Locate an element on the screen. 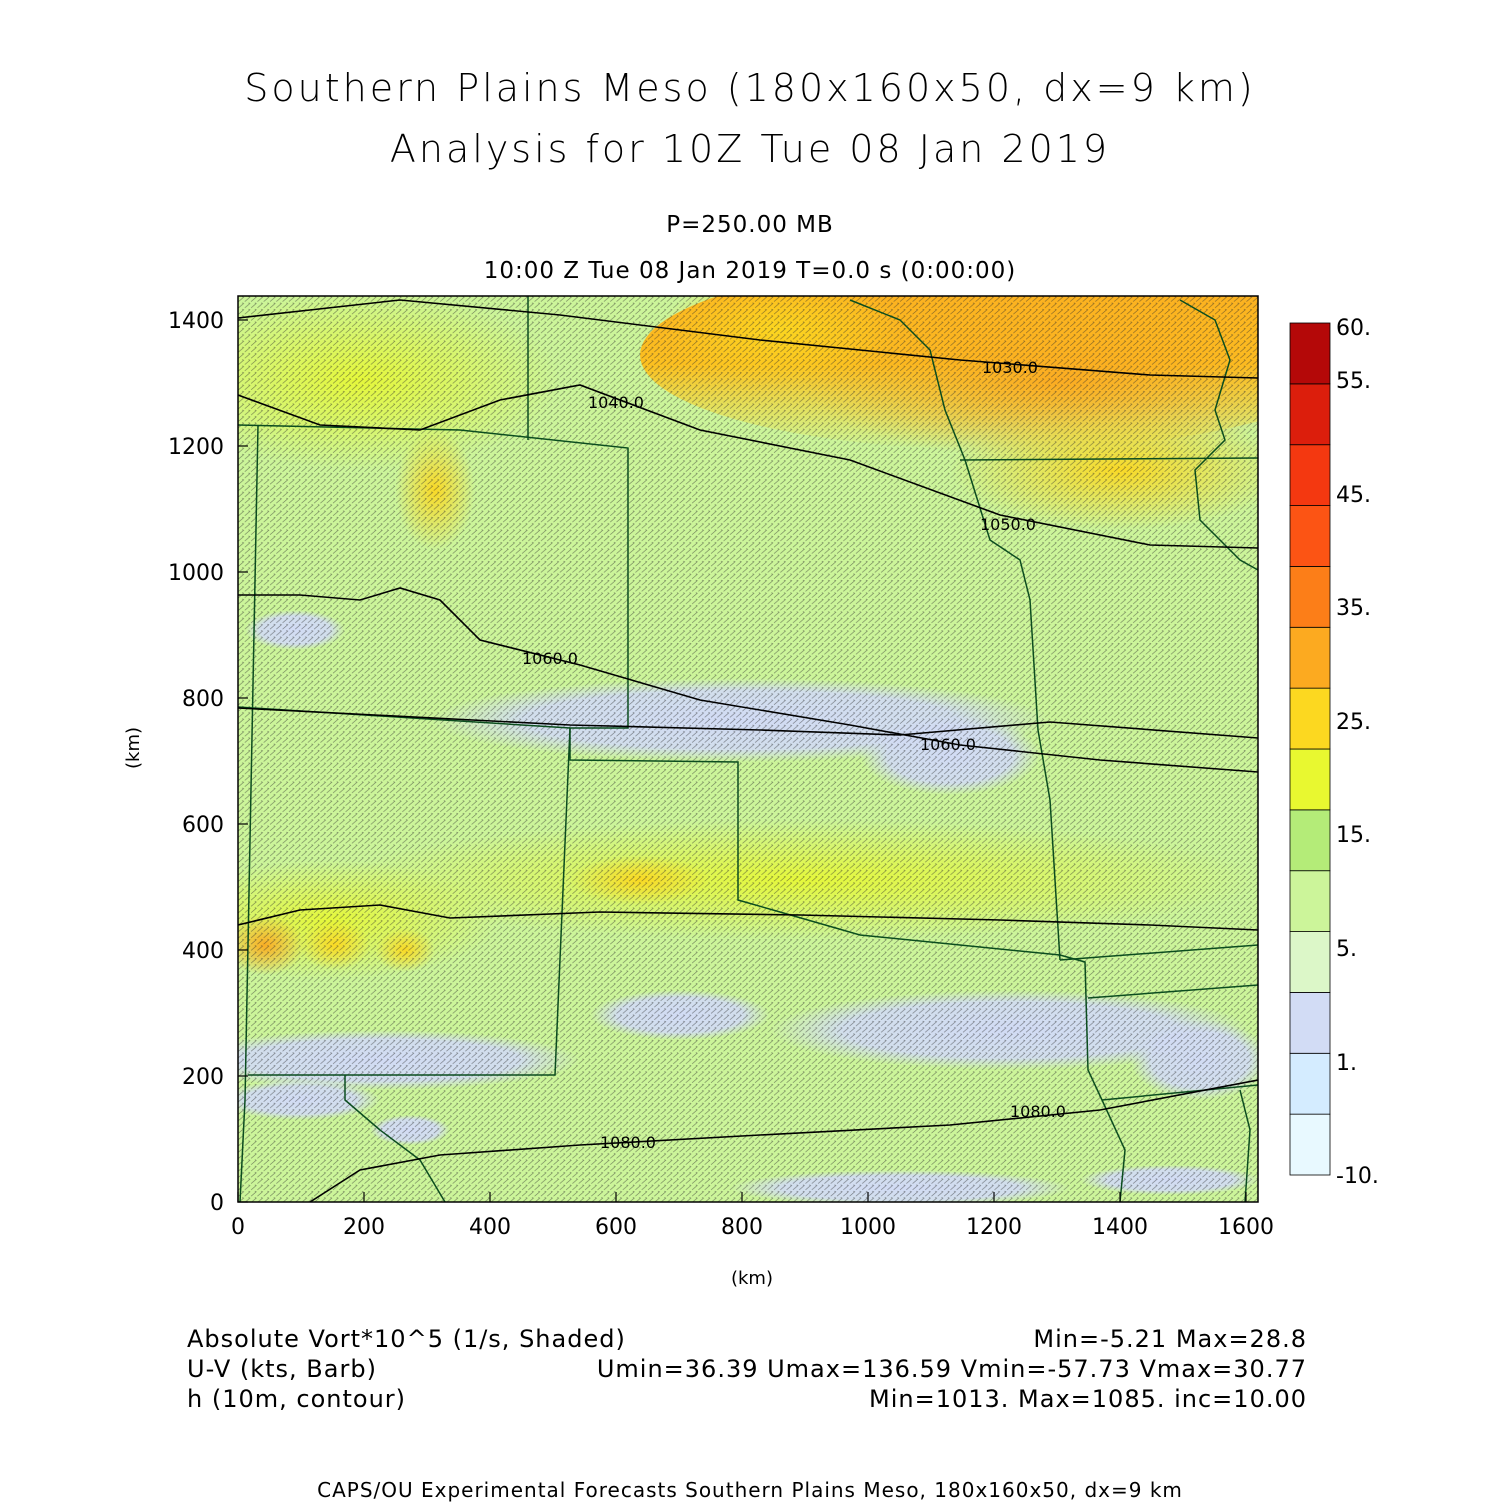  legend-contour-field: h (10m, contour) is located at coordinates (297, 1399).